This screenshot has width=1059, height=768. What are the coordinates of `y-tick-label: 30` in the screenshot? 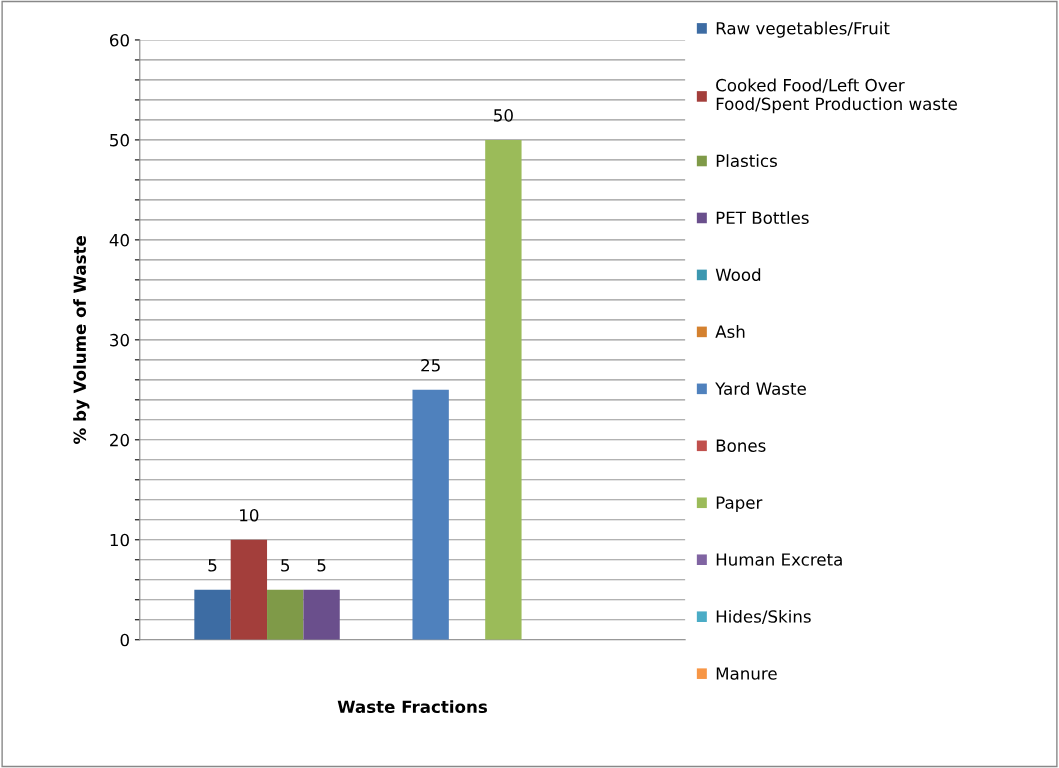 It's located at (119, 340).